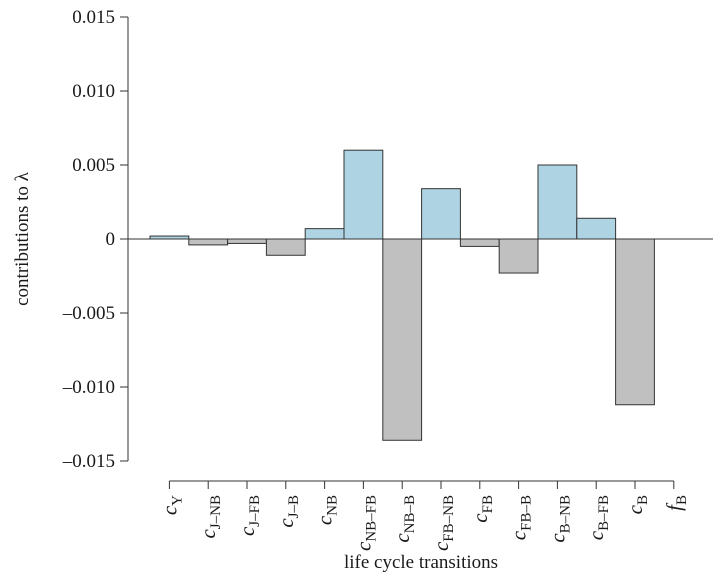  What do you see at coordinates (93, 91) in the screenshot?
I see `y-tick-label: 0.010` at bounding box center [93, 91].